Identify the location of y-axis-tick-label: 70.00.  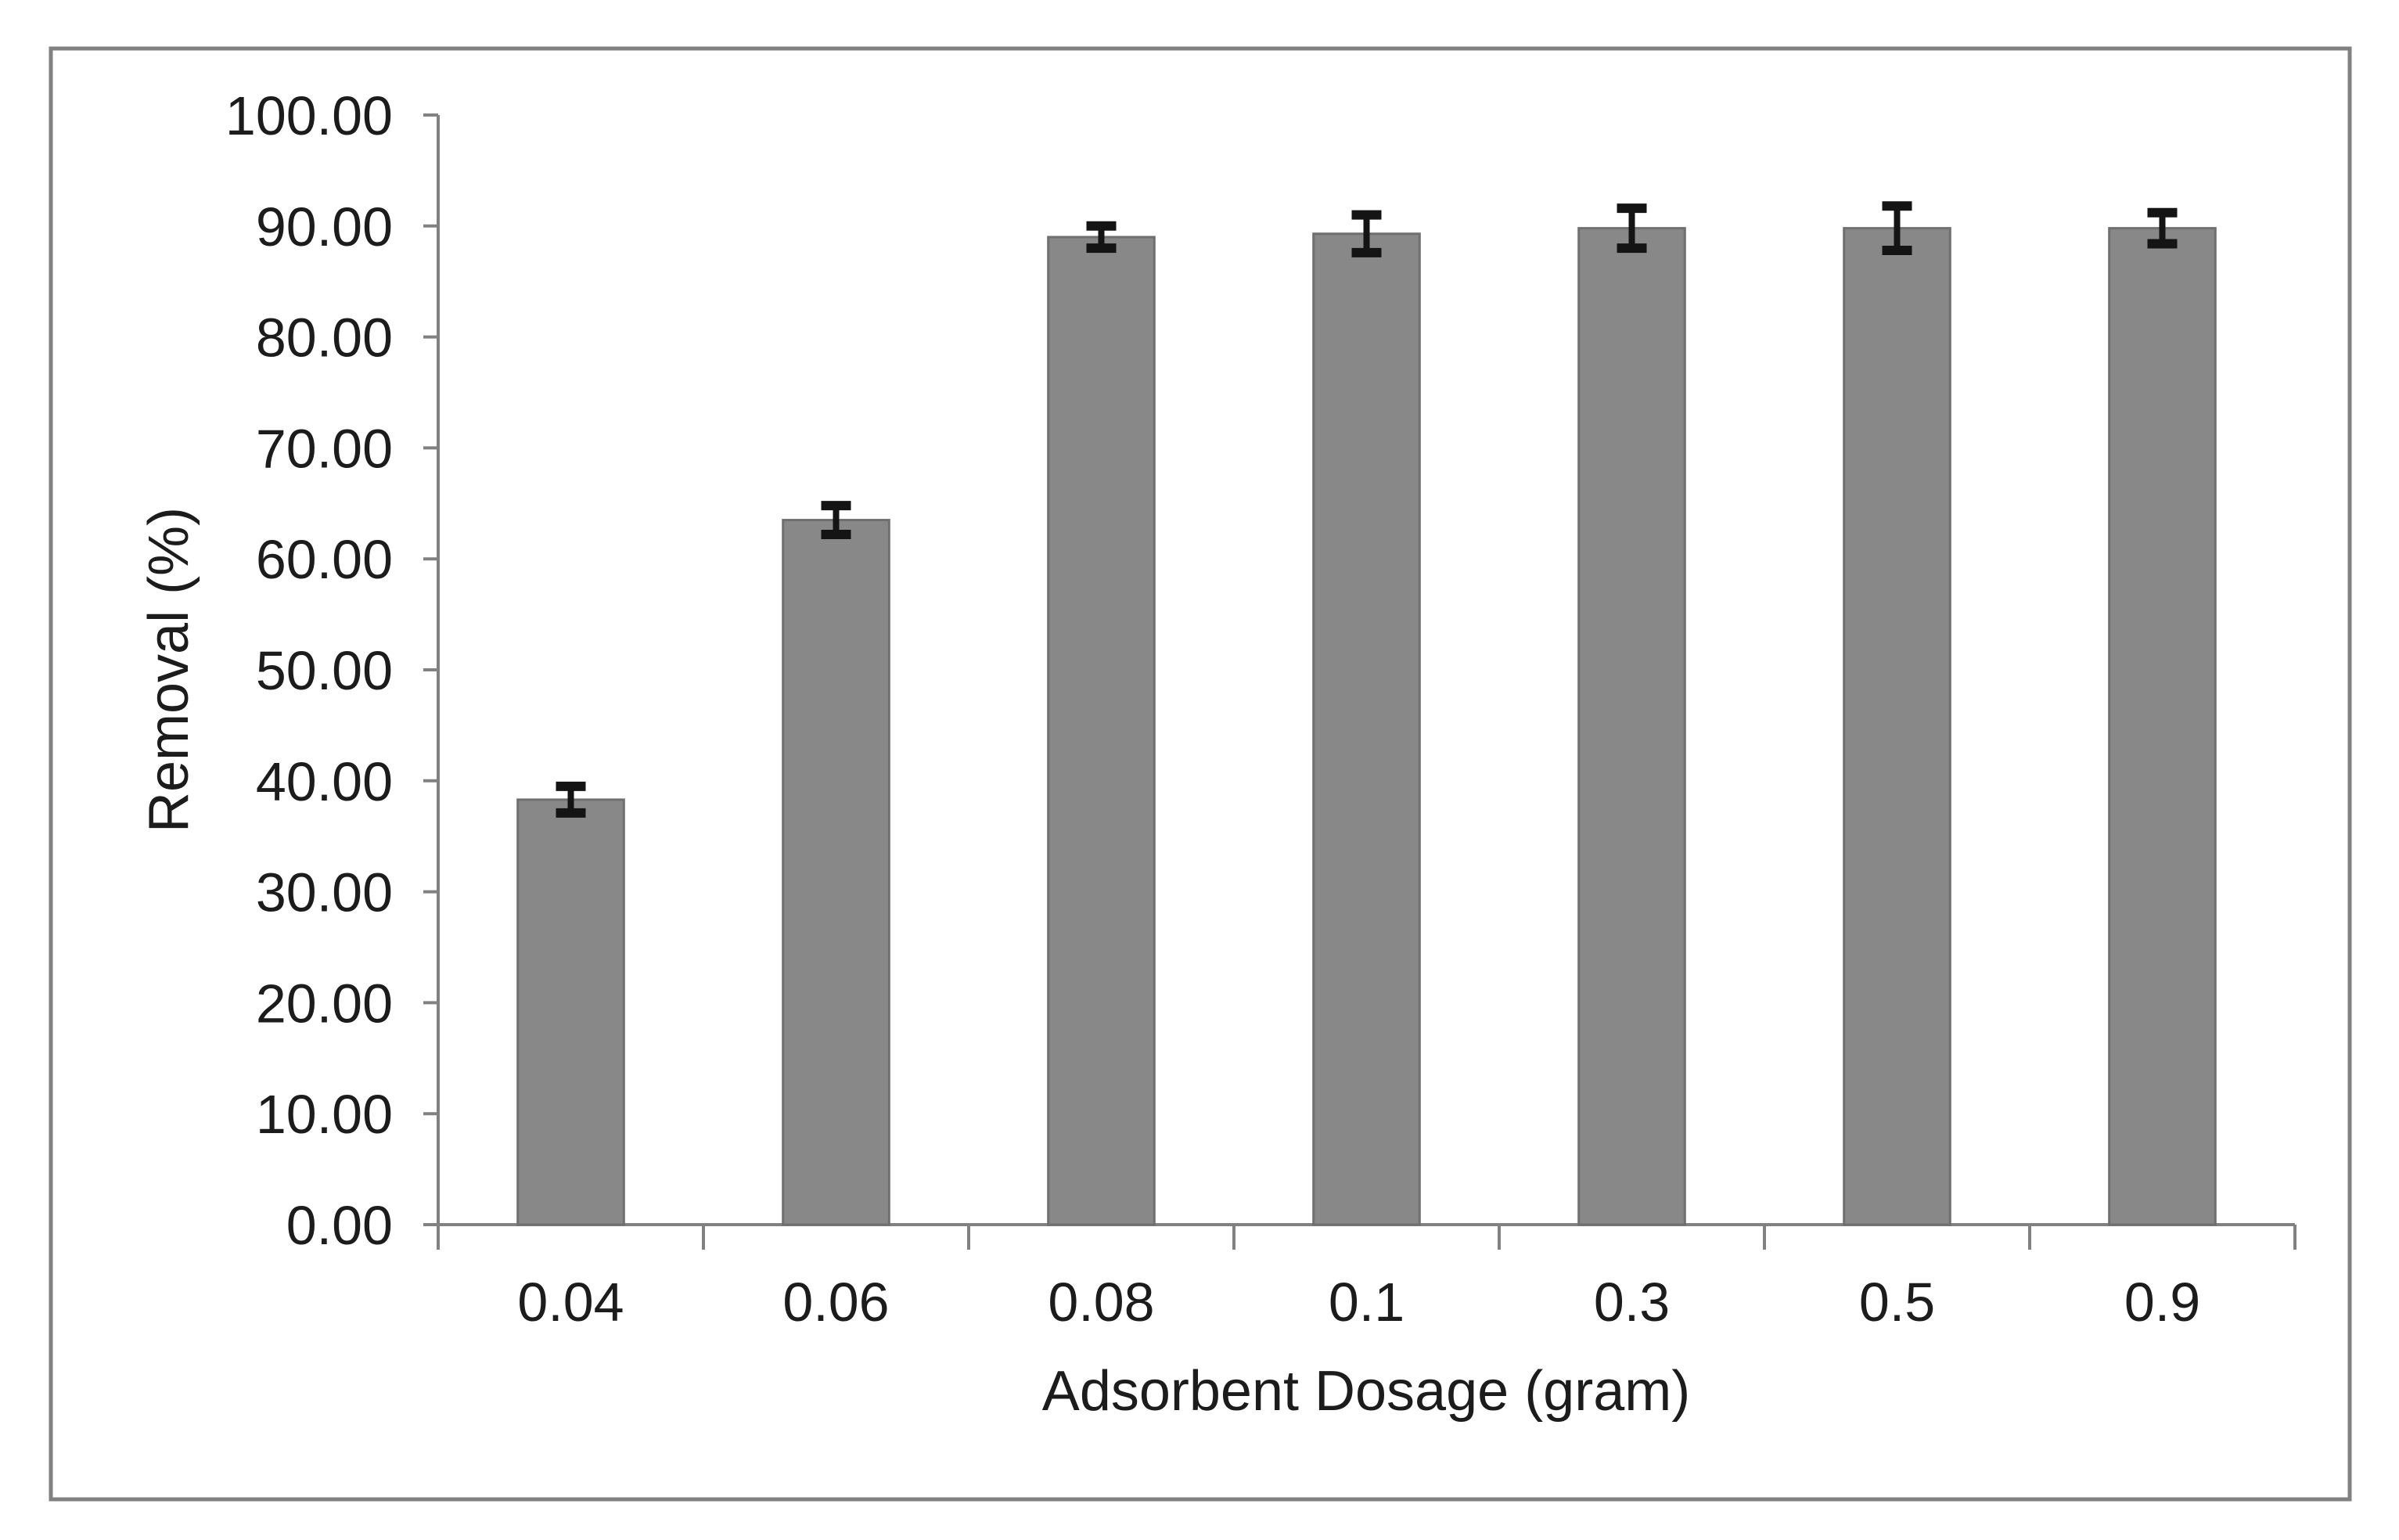
(325, 448).